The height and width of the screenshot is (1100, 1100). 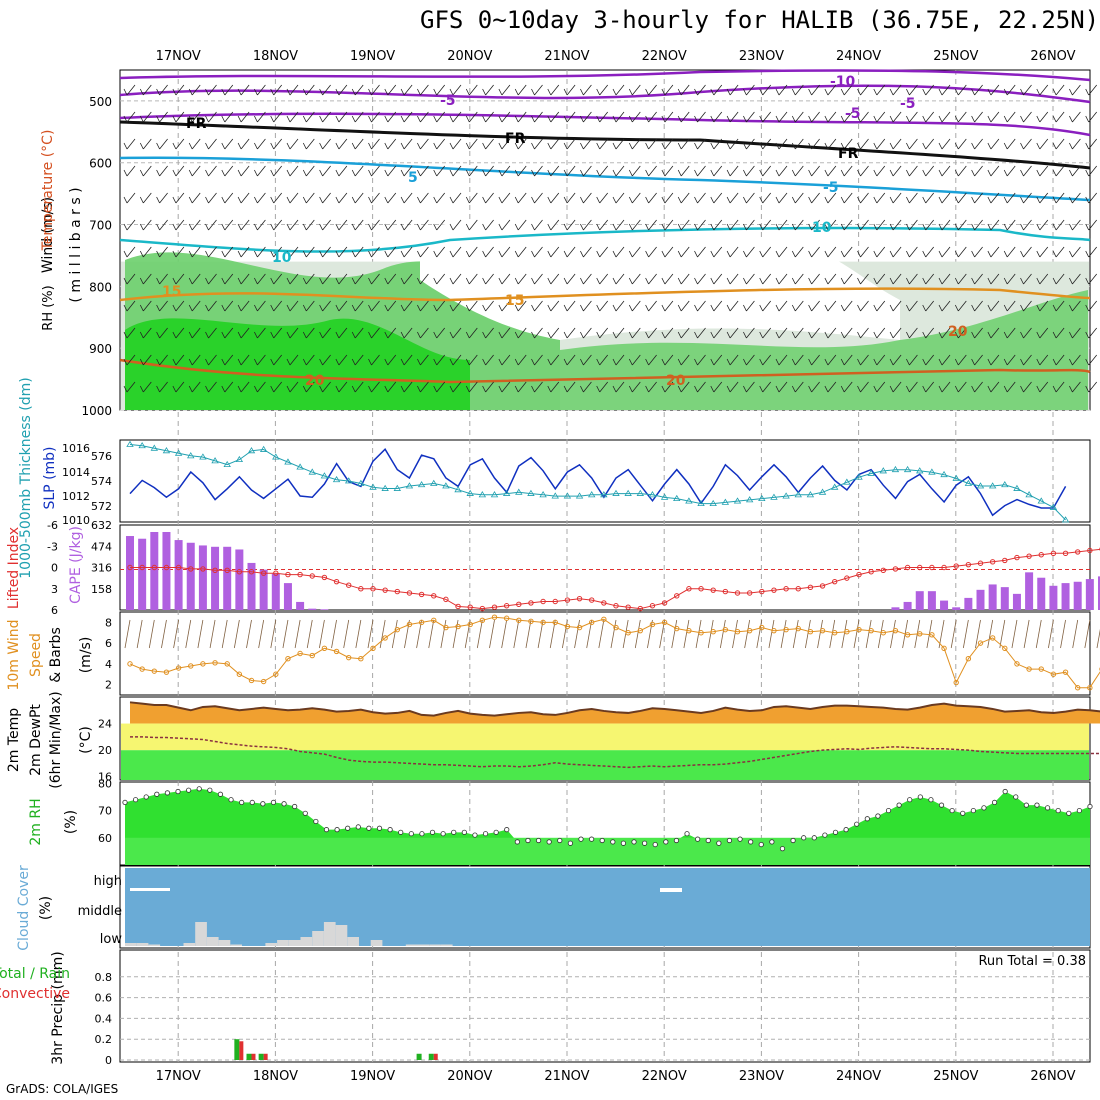 I want to click on date-label-top: 25NOV, so click(x=955, y=56).